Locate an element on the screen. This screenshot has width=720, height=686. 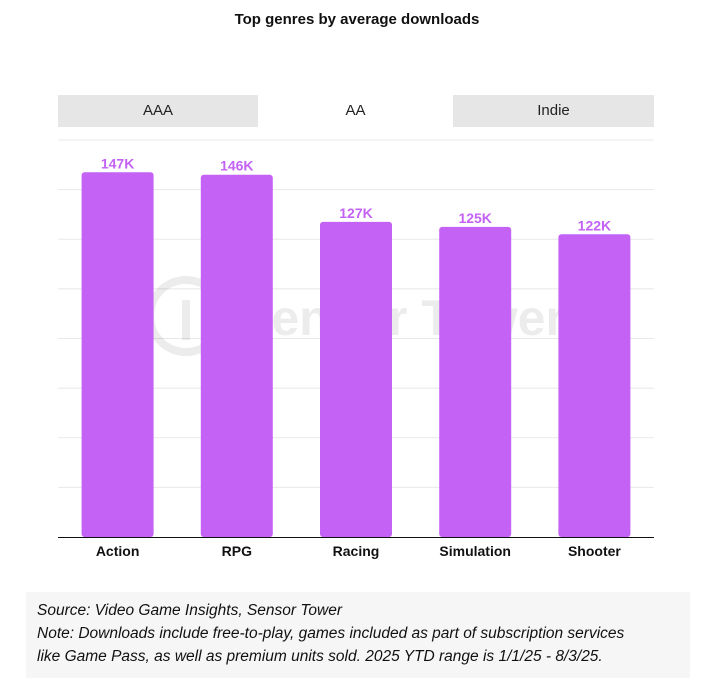
value-label: 147K is located at coordinates (117, 163).